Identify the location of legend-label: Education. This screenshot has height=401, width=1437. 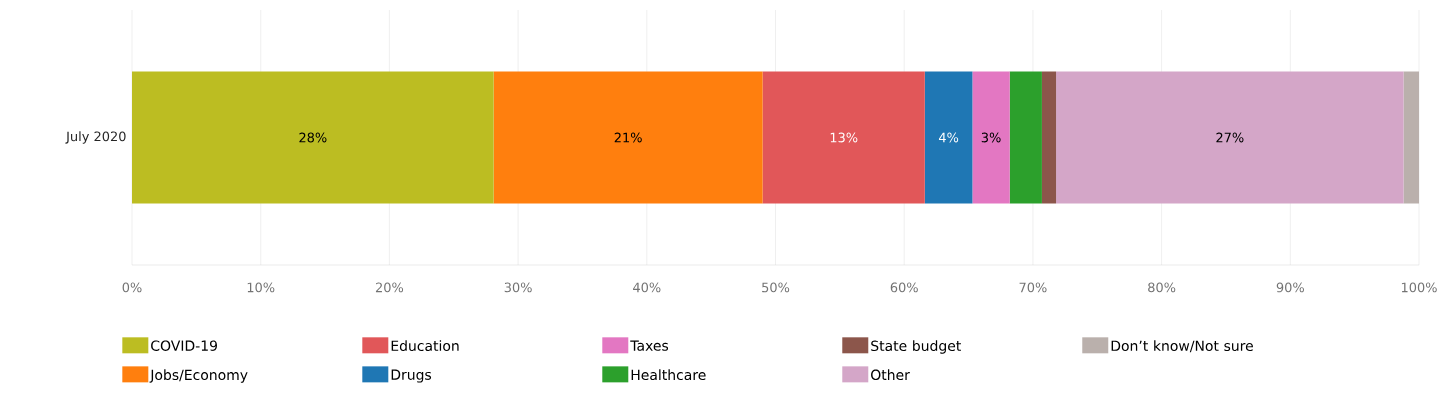
(425, 346).